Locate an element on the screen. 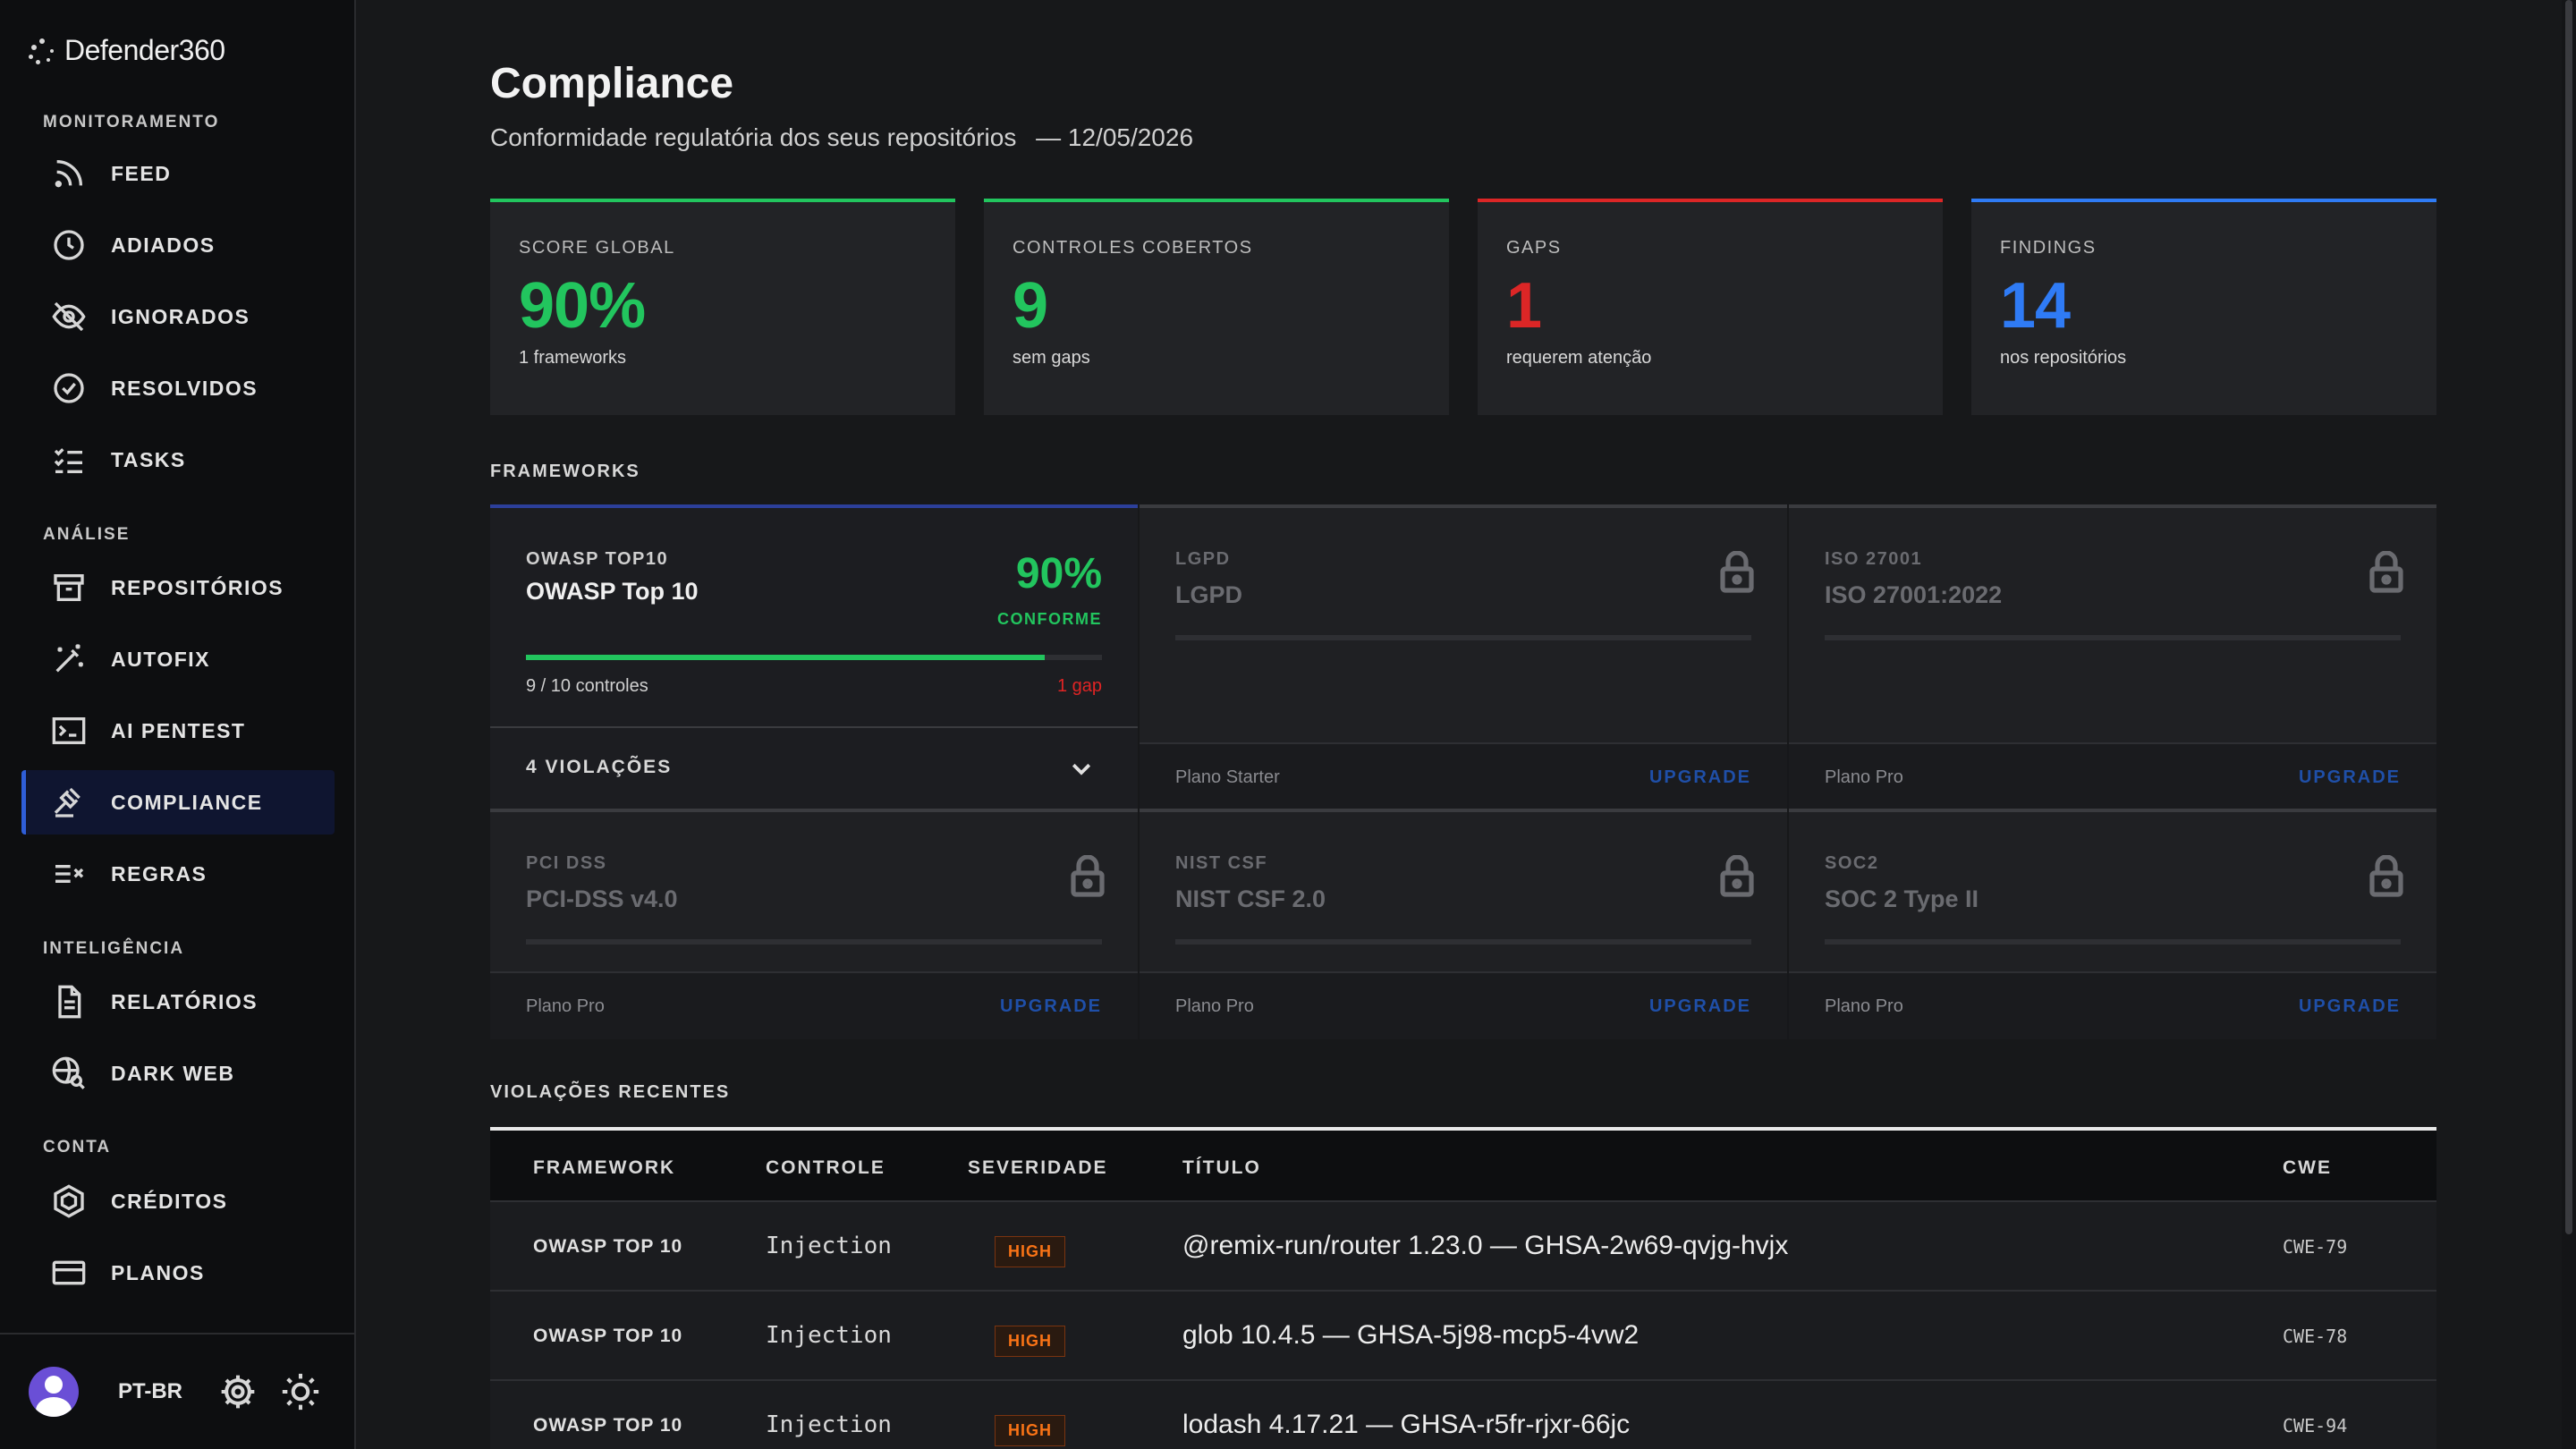 The height and width of the screenshot is (1449, 2576). sidebar-item-repositorios: REPOSITÓRIOS is located at coordinates (178, 587).